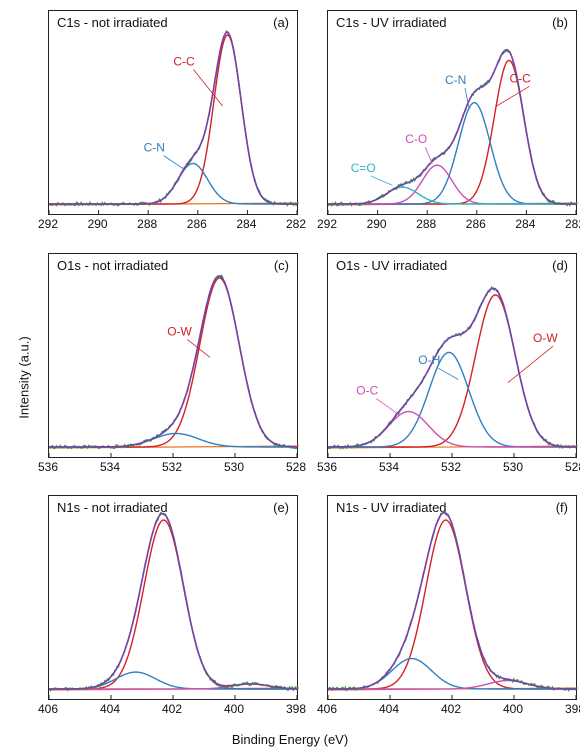 Image resolution: width=580 pixels, height=750 pixels. I want to click on panel-d: O1s - UV irradiated (d) O-W O-H O-C, so click(453, 355).